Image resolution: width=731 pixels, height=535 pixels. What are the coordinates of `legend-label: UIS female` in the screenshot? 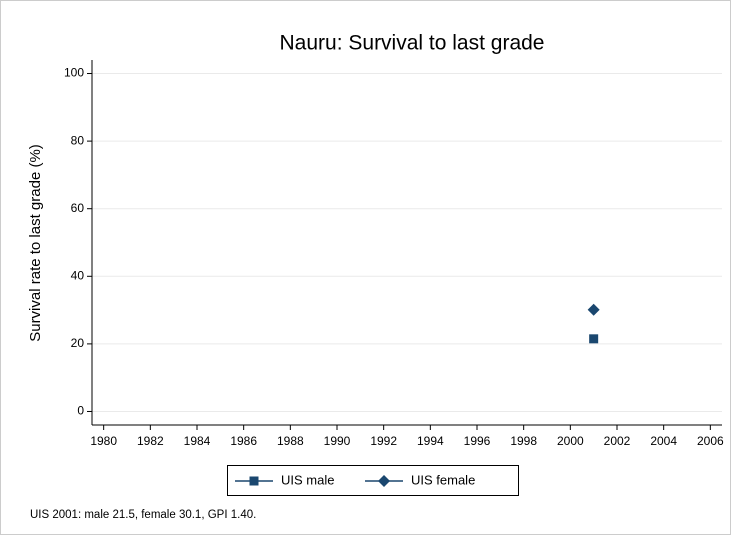 It's located at (443, 479).